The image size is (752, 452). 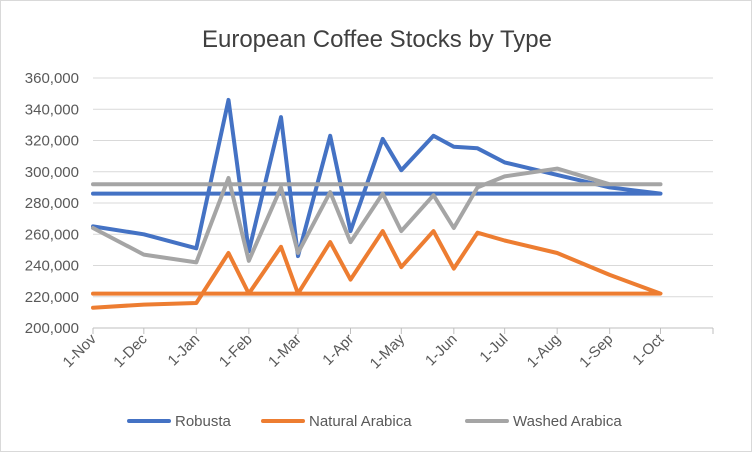 I want to click on y-tick-label: 240,000, so click(x=52, y=266).